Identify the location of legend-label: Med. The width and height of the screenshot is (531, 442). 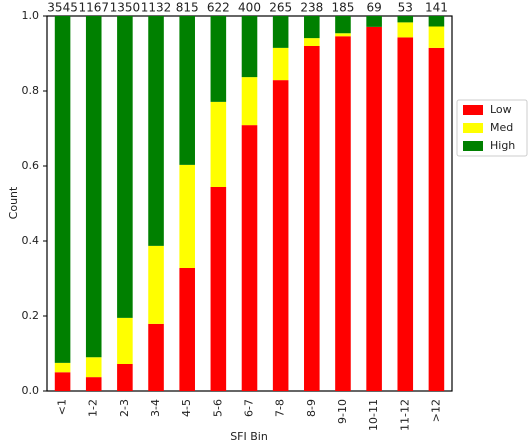
(501, 127).